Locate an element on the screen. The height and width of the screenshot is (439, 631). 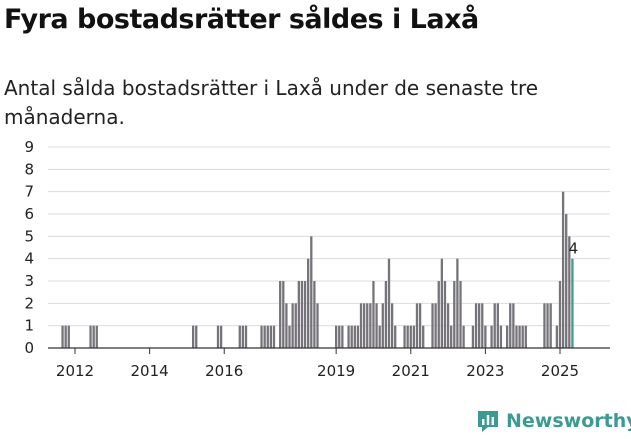
brand-name: Newsworthy is located at coordinates (568, 421).